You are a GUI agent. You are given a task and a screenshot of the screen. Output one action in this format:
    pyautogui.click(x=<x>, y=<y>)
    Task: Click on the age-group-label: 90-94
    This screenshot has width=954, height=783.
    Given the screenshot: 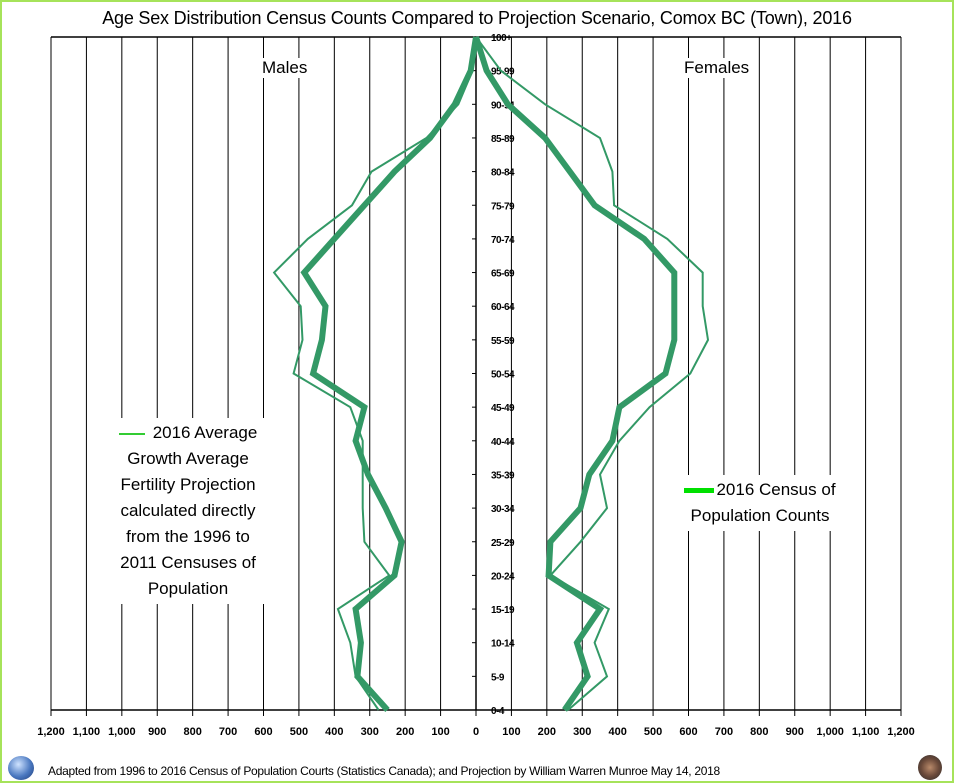 What is the action you would take?
    pyautogui.click(x=503, y=105)
    